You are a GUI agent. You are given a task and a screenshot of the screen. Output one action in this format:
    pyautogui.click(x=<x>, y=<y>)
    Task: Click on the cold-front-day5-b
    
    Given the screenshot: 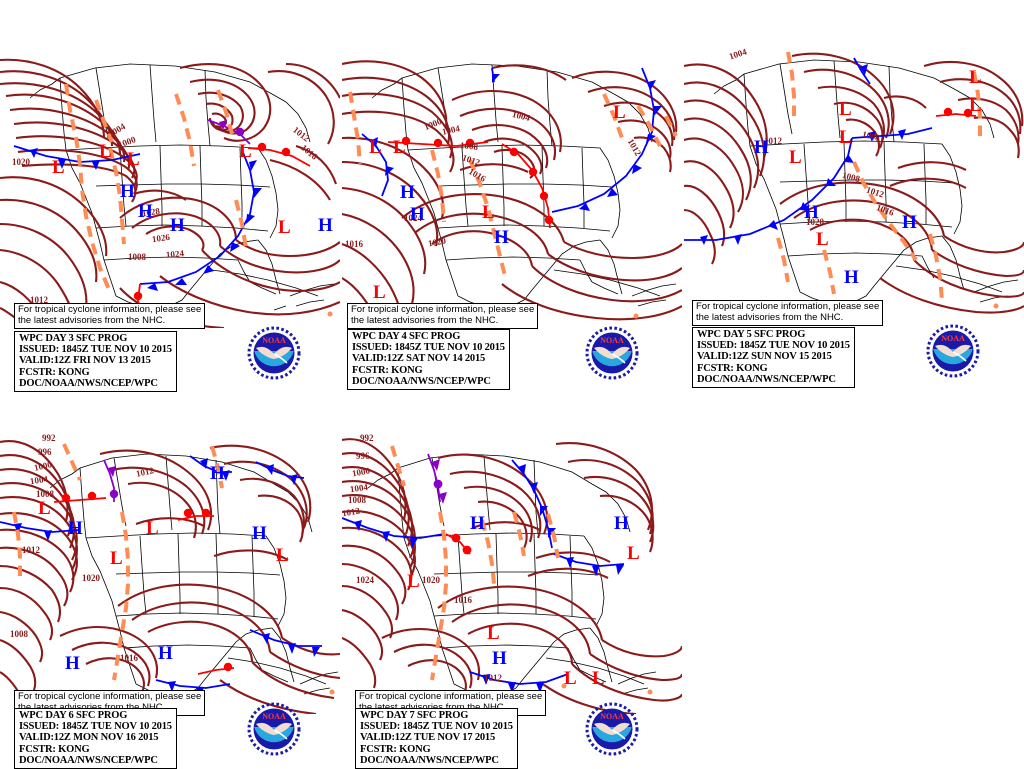 What is the action you would take?
    pyautogui.click(x=892, y=133)
    